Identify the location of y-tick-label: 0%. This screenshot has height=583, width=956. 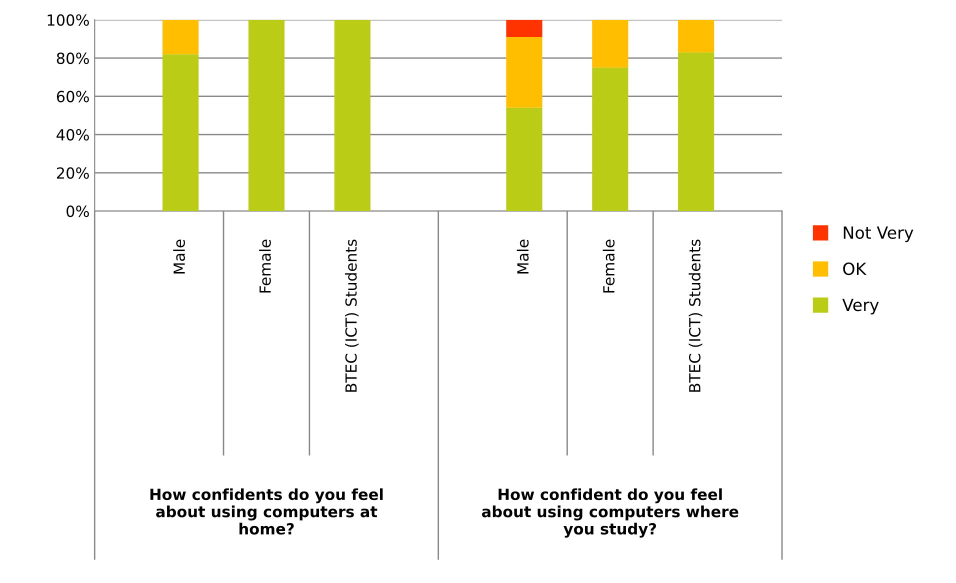
(77, 212).